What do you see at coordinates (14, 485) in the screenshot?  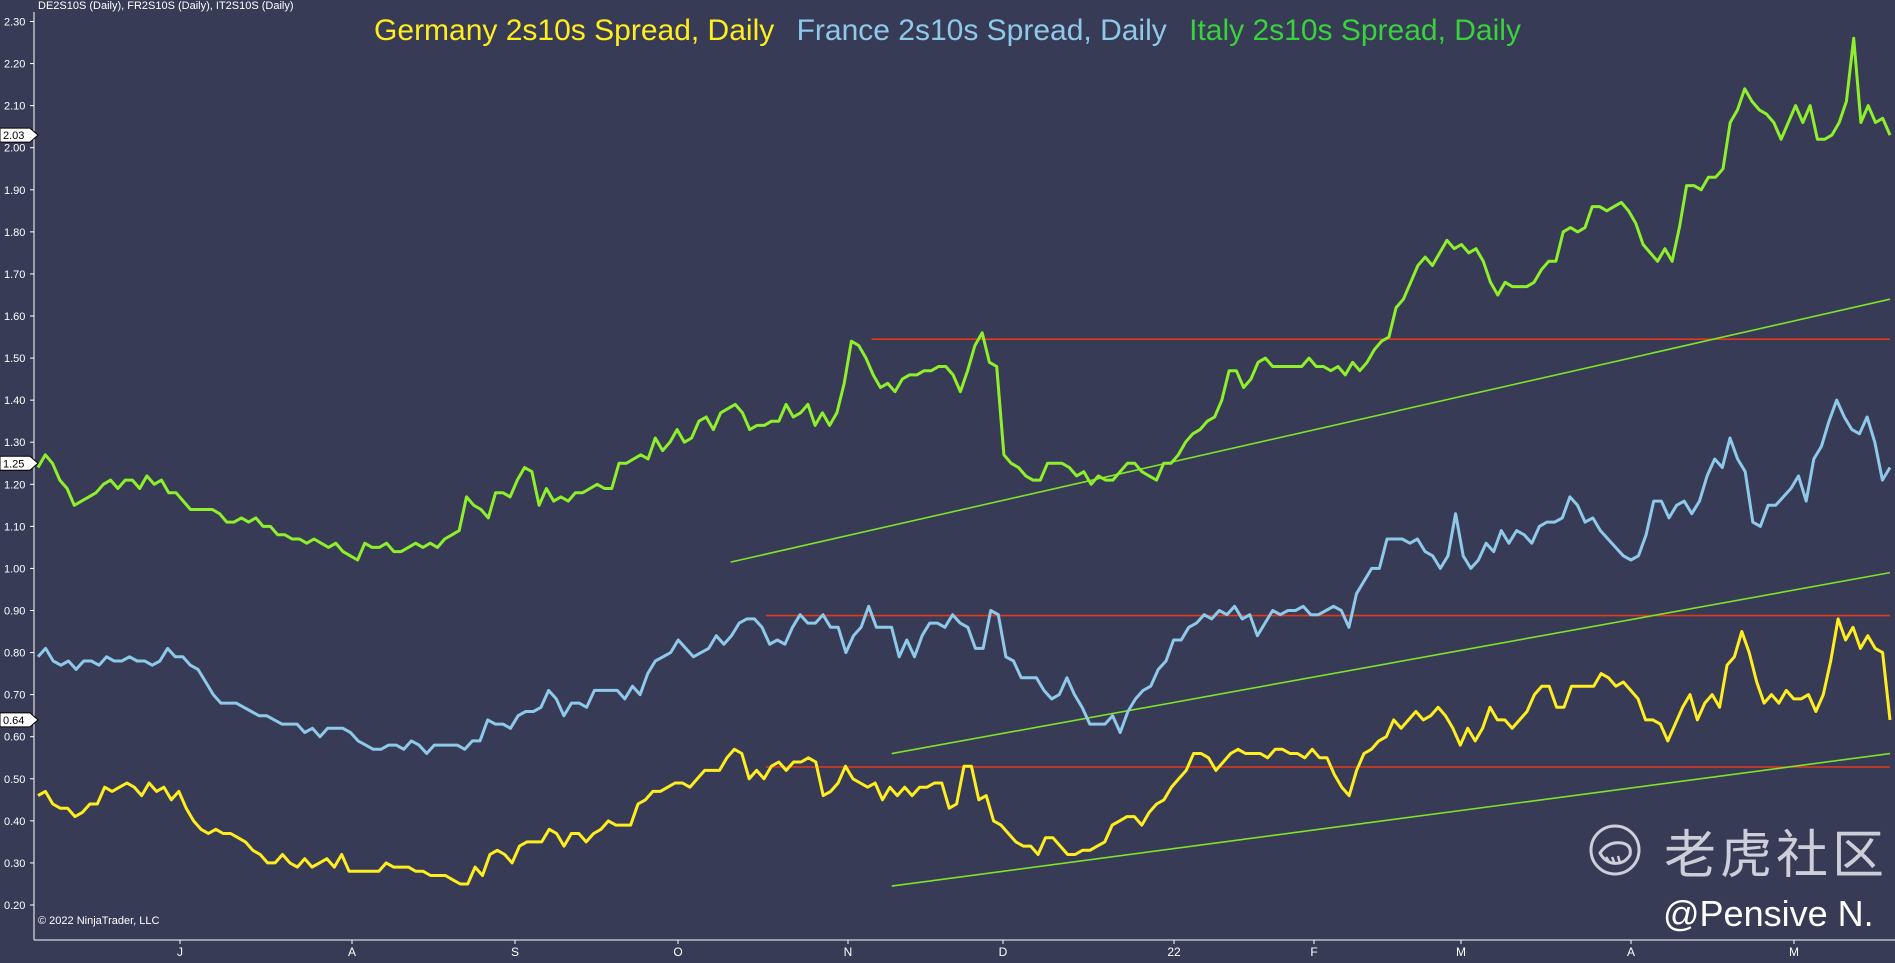 I see `y-tick-label: 1.20` at bounding box center [14, 485].